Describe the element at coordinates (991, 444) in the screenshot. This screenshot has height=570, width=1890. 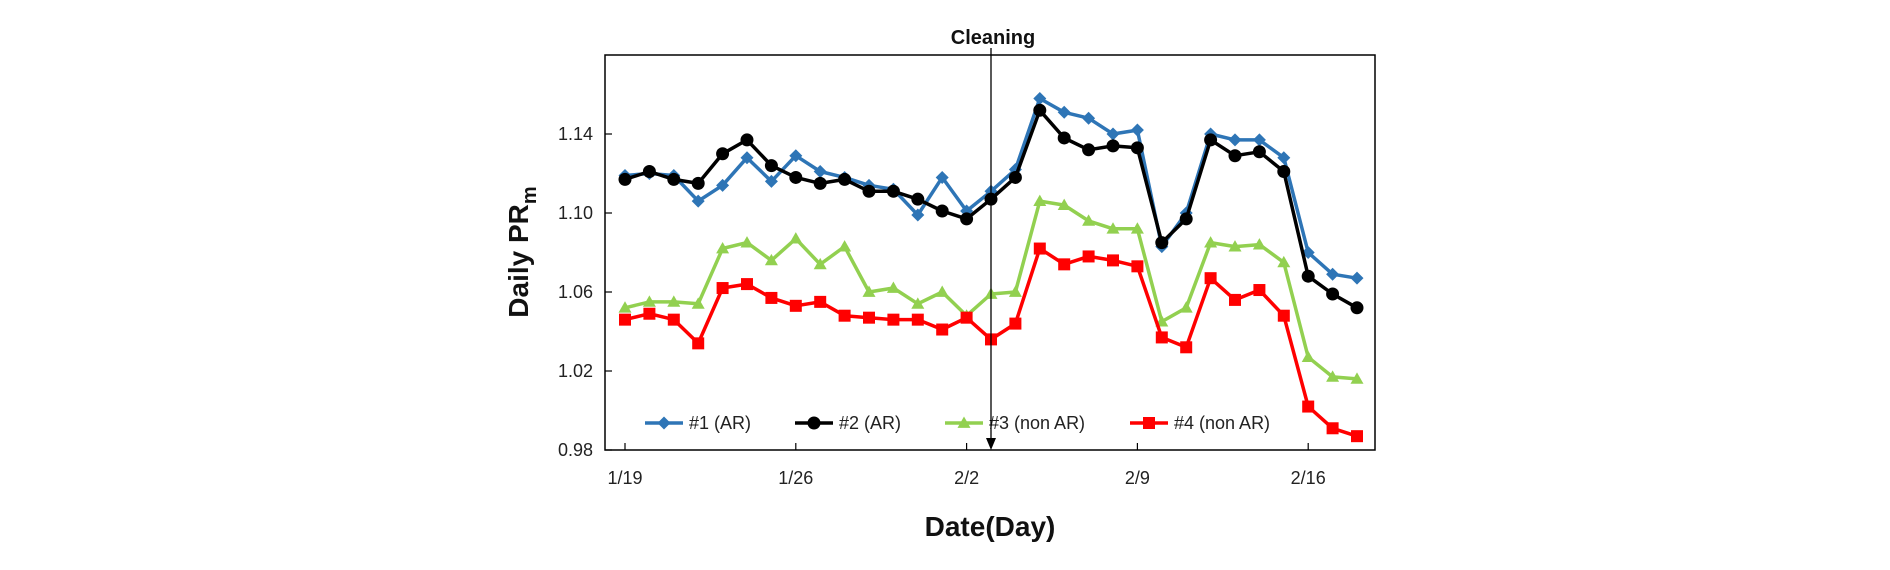
I see `cleaning-arrow-head` at that location.